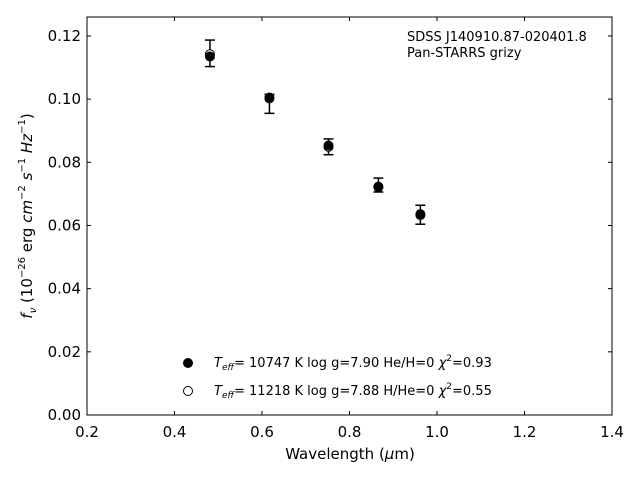 This screenshot has height=480, width=640. I want to click on x-axis-label: Wavelength (μm), so click(350, 454).